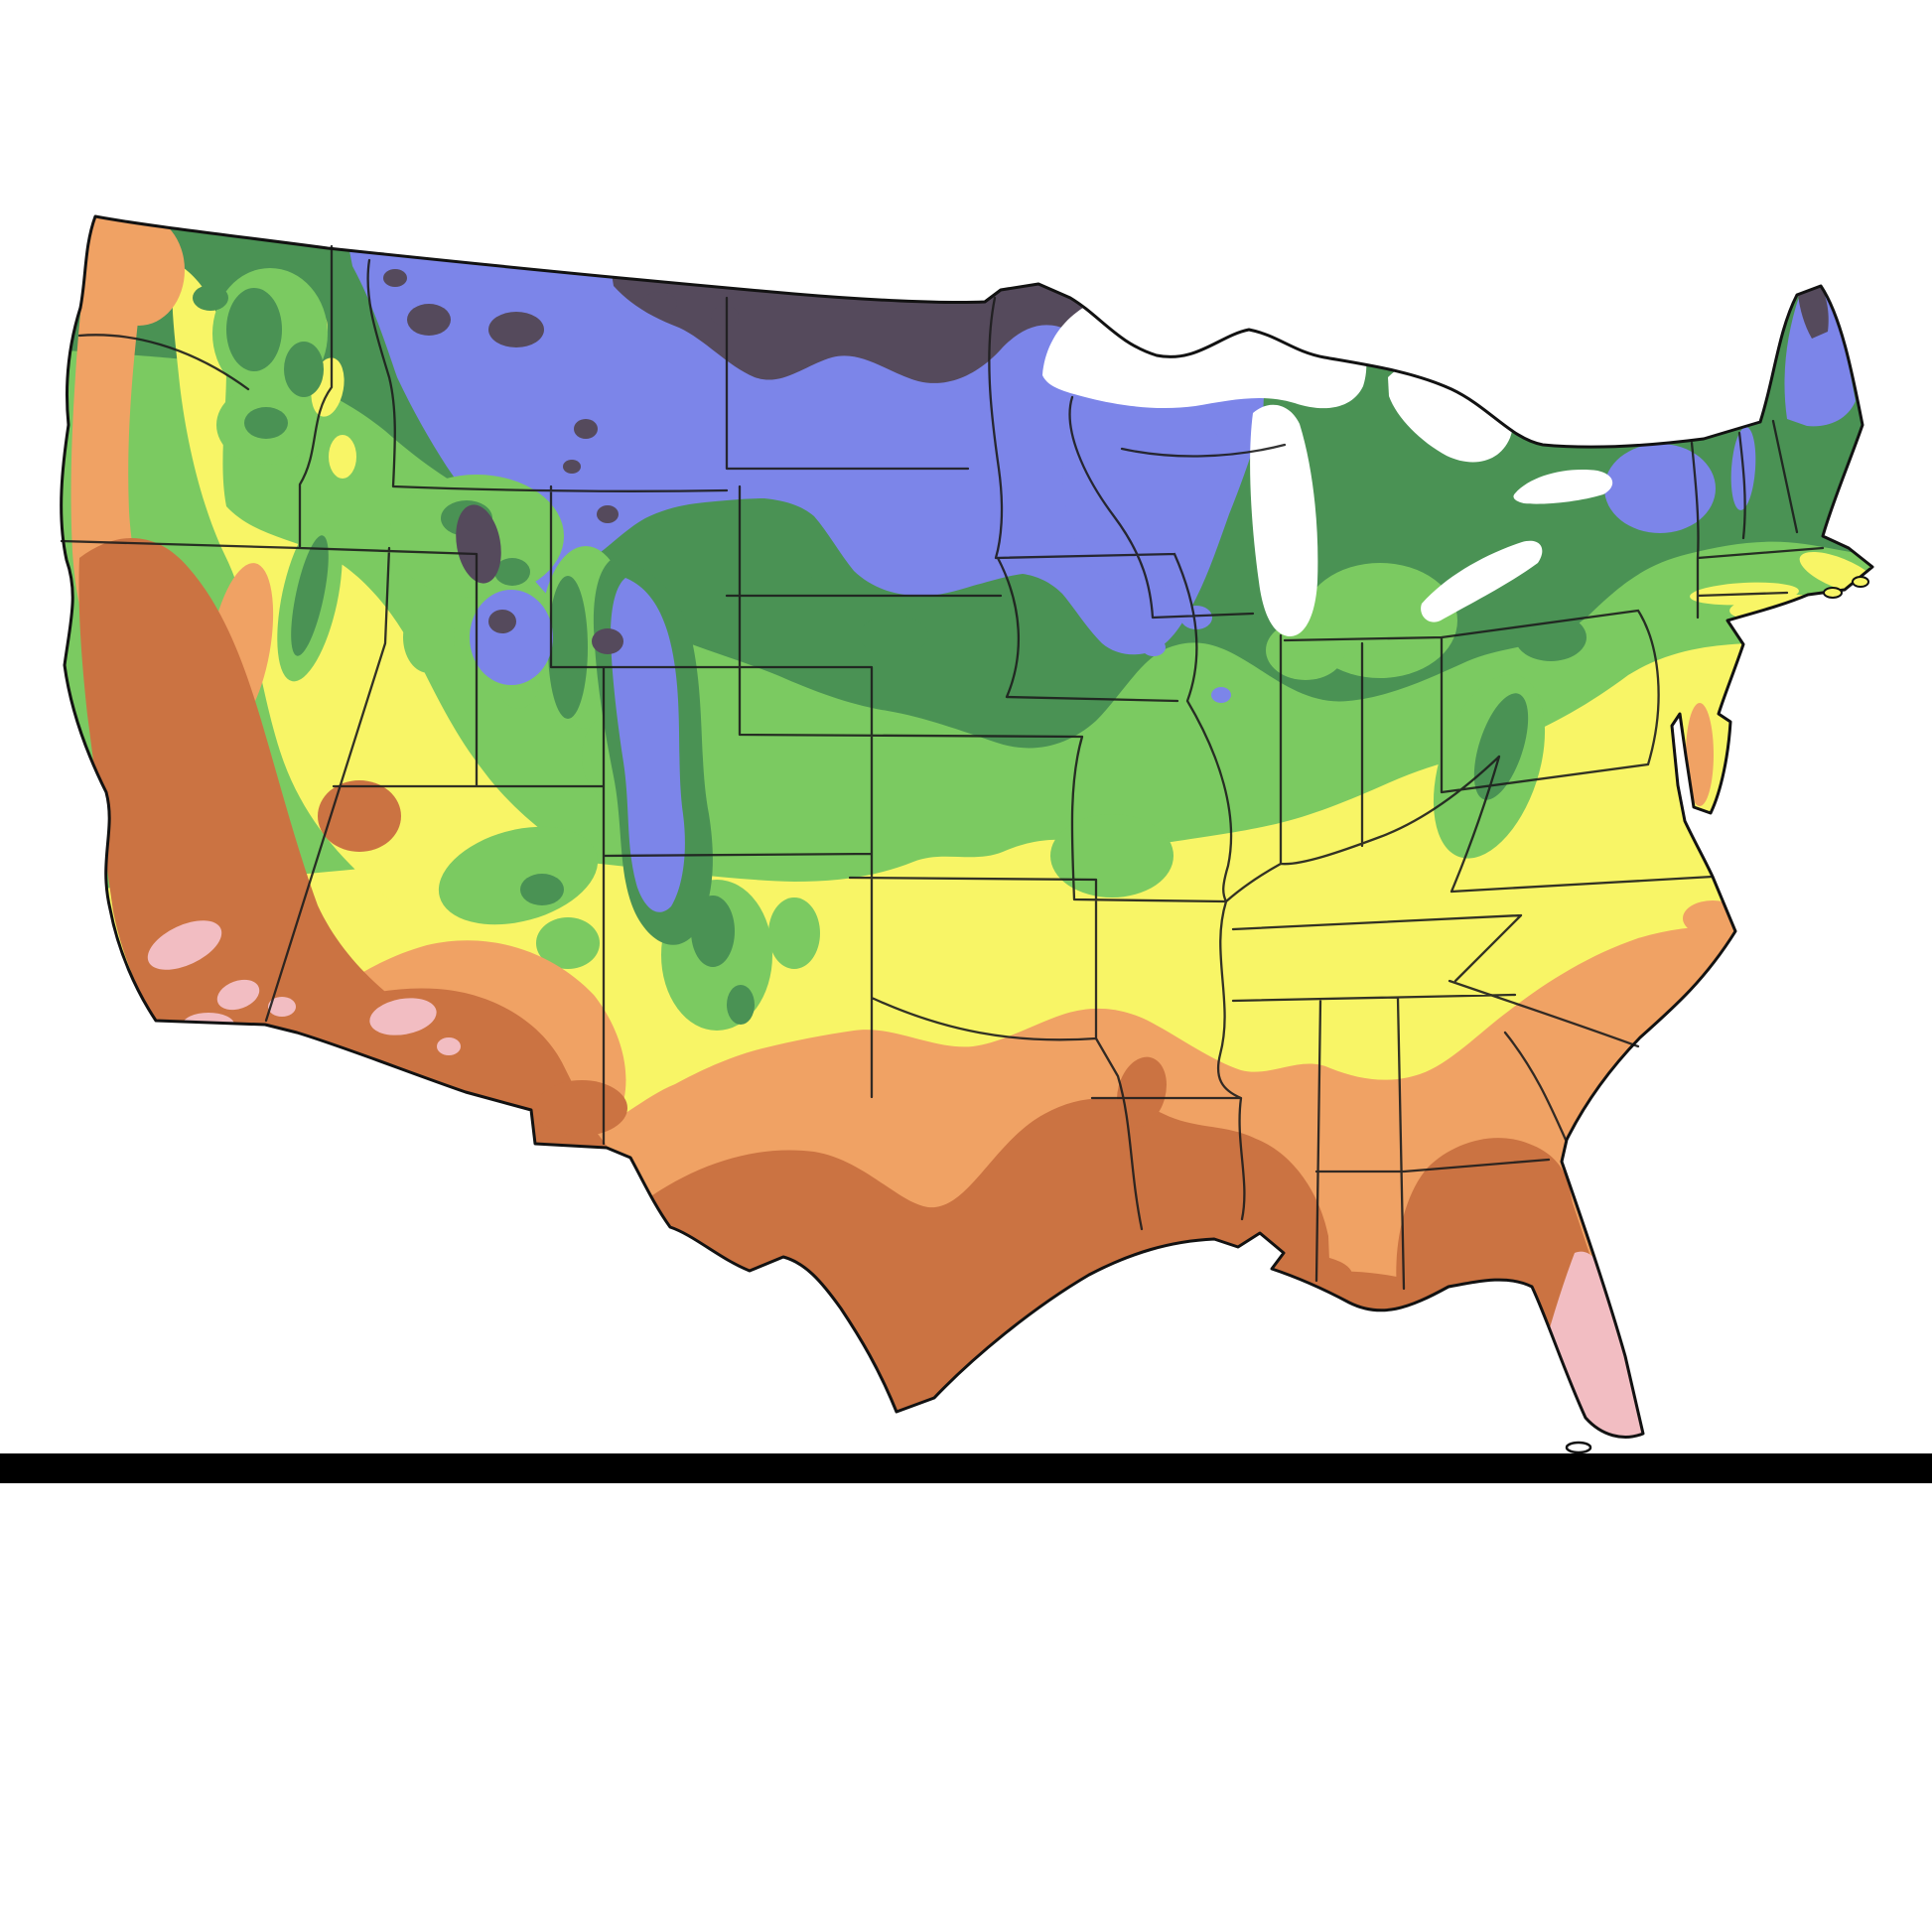 This screenshot has height=1932, width=1932. Describe the element at coordinates (1860, 582) in the screenshot. I see `nantucket-islet` at that location.